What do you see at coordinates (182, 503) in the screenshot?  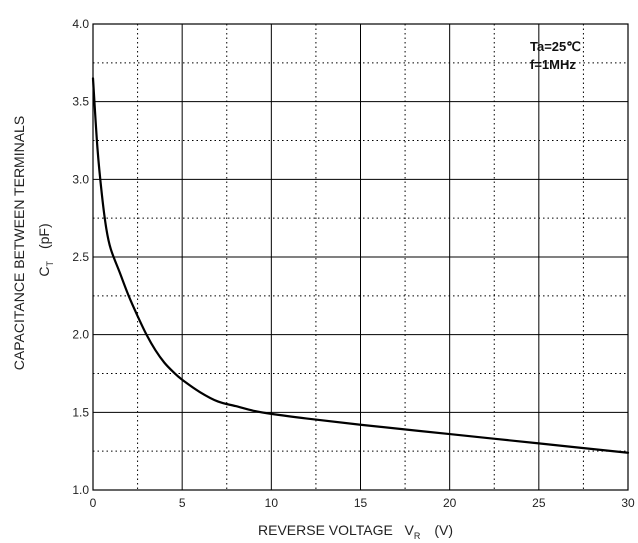 I see `x-tick-label: 5` at bounding box center [182, 503].